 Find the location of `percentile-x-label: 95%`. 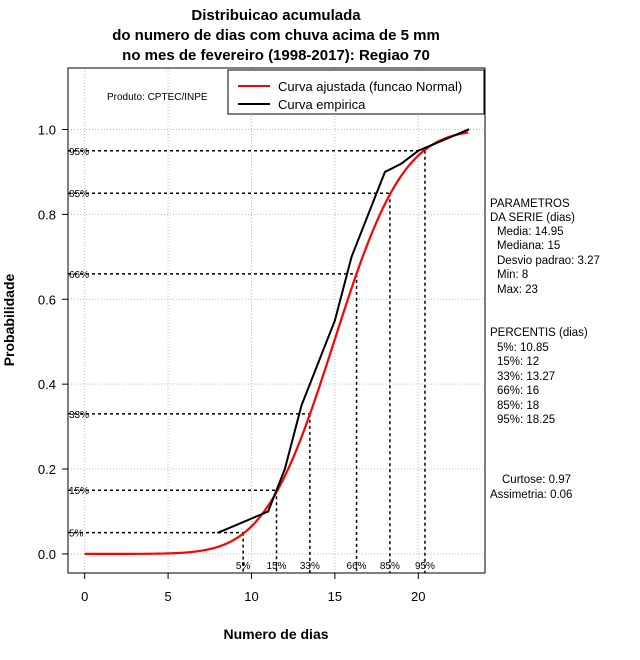

percentile-x-label: 95% is located at coordinates (425, 566).